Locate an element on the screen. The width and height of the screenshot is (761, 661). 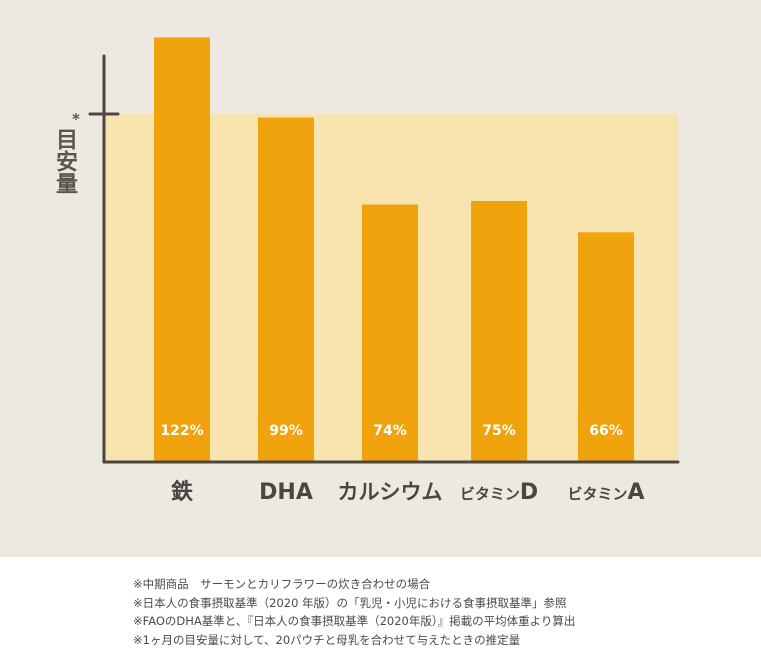
footnote: ※中期商品 サーモンとカリフラワーの炊き合わせの場合 is located at coordinates (282, 584).